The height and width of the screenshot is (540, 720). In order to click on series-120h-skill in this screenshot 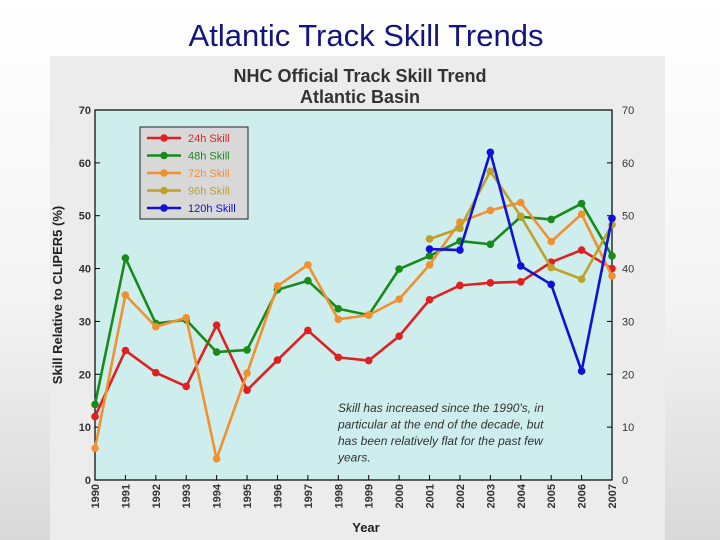, I will do `click(520, 261)`.